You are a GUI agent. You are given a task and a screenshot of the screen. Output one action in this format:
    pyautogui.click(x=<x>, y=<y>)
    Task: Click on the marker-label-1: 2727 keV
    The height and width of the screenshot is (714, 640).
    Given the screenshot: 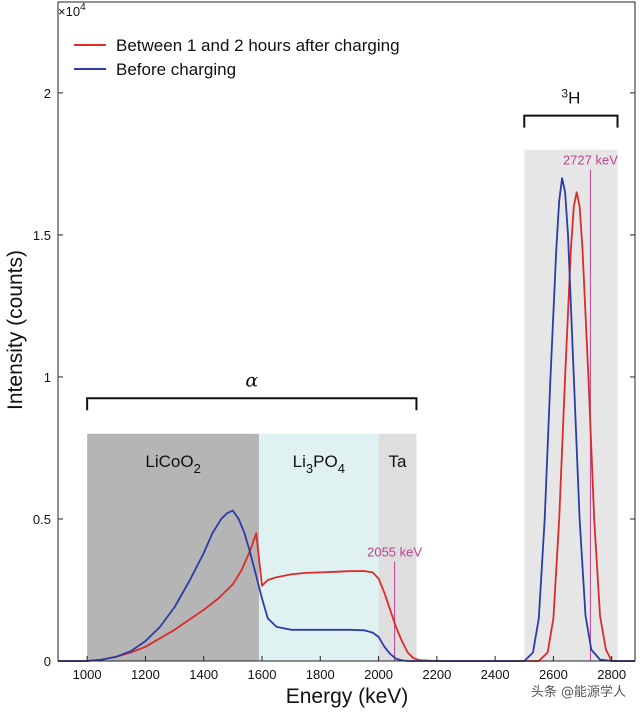 What is the action you would take?
    pyautogui.click(x=590, y=160)
    